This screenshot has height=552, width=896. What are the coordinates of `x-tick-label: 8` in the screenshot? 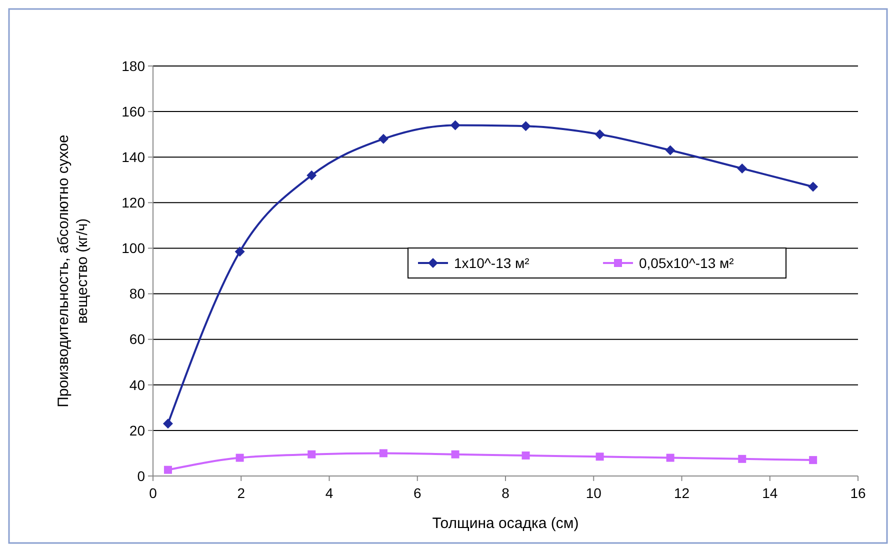 It's located at (506, 493).